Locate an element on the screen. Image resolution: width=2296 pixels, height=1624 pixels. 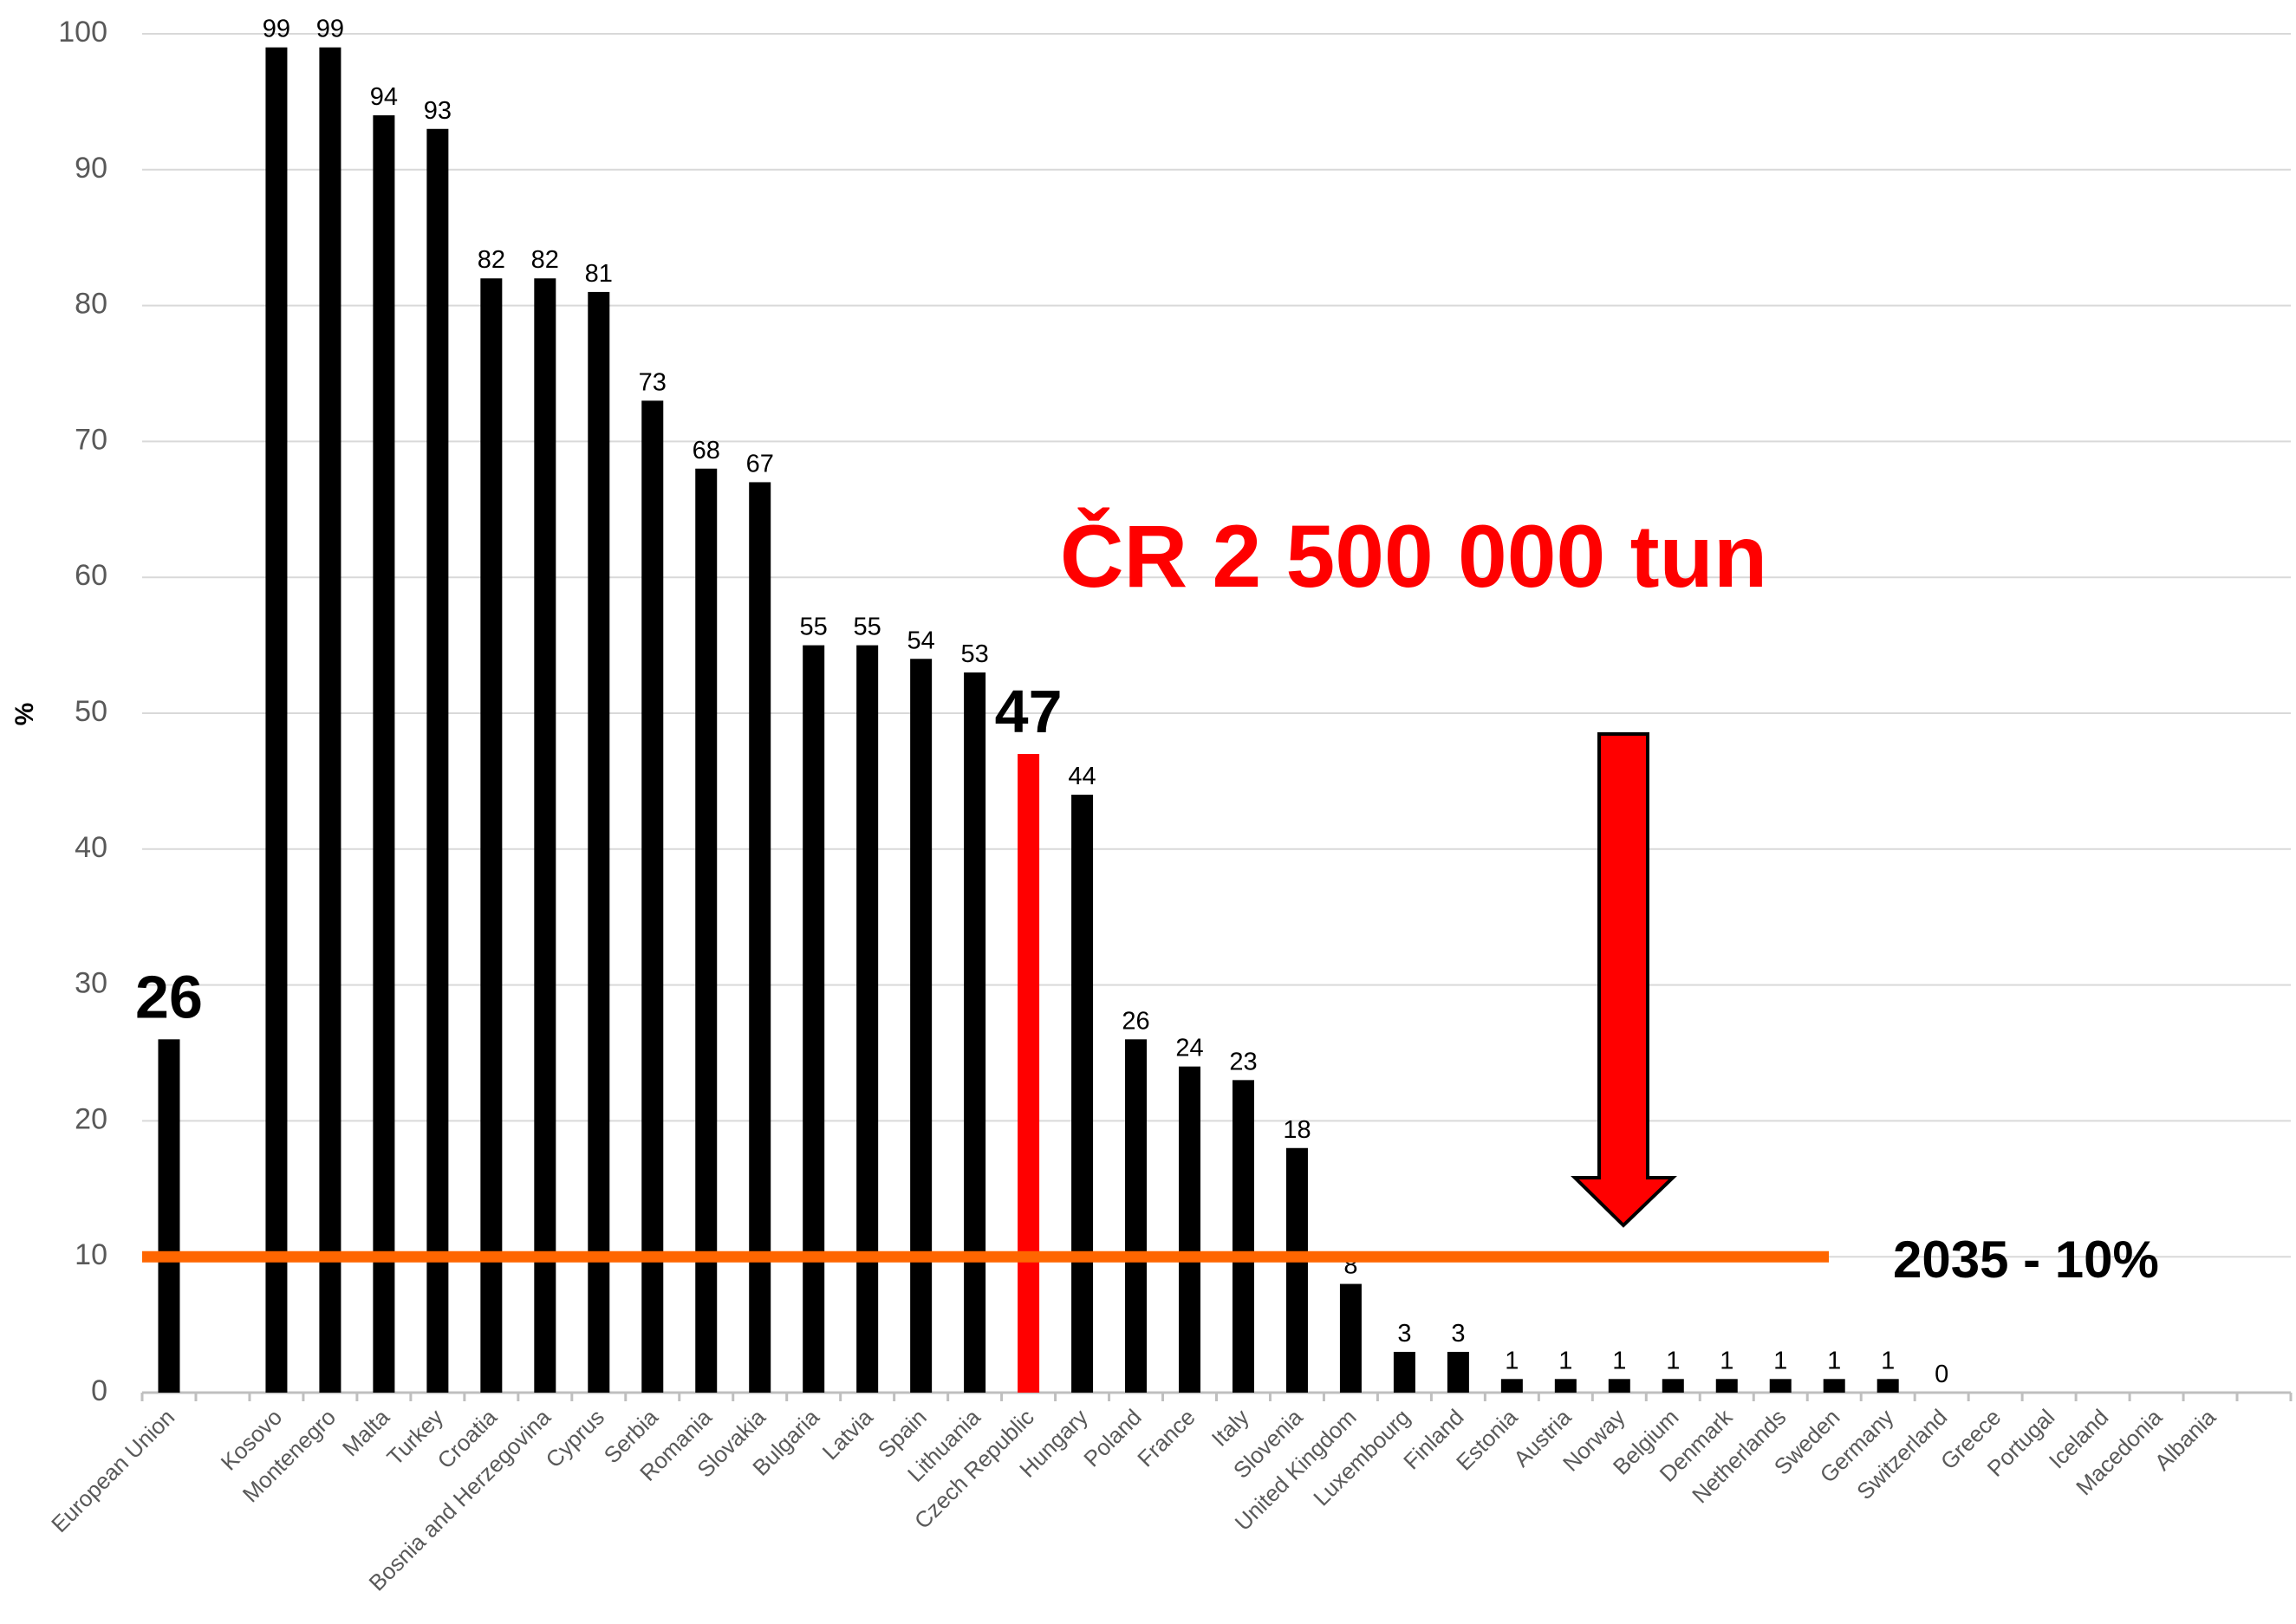
x-tick-label: European Union is located at coordinates (112, 1470).